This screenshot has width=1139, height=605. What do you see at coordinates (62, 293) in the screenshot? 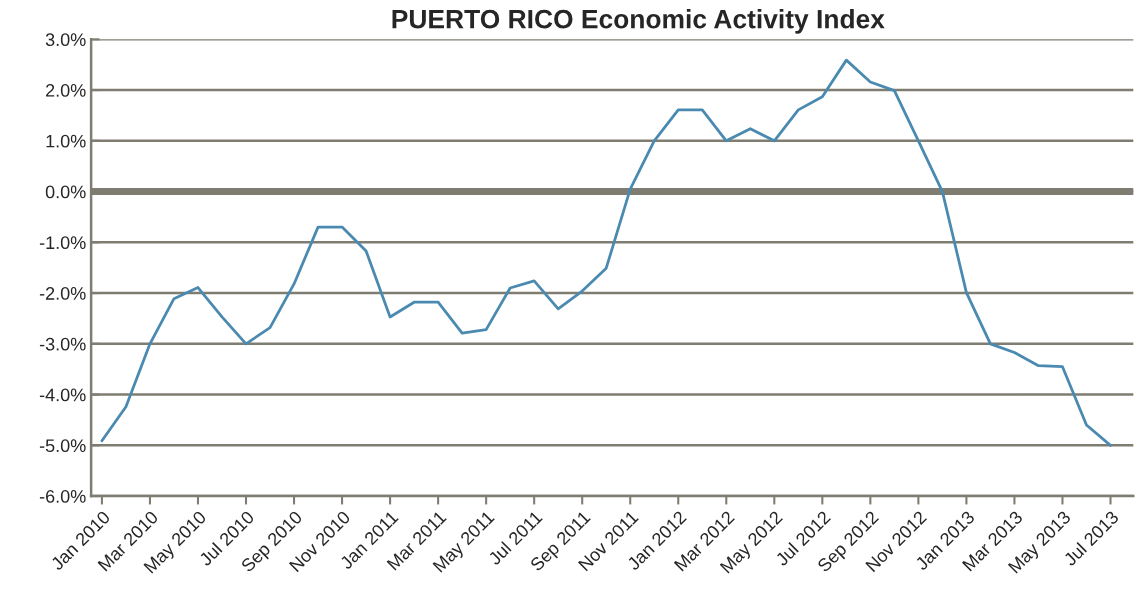
I see `y-tick-label: -2.0%` at bounding box center [62, 293].